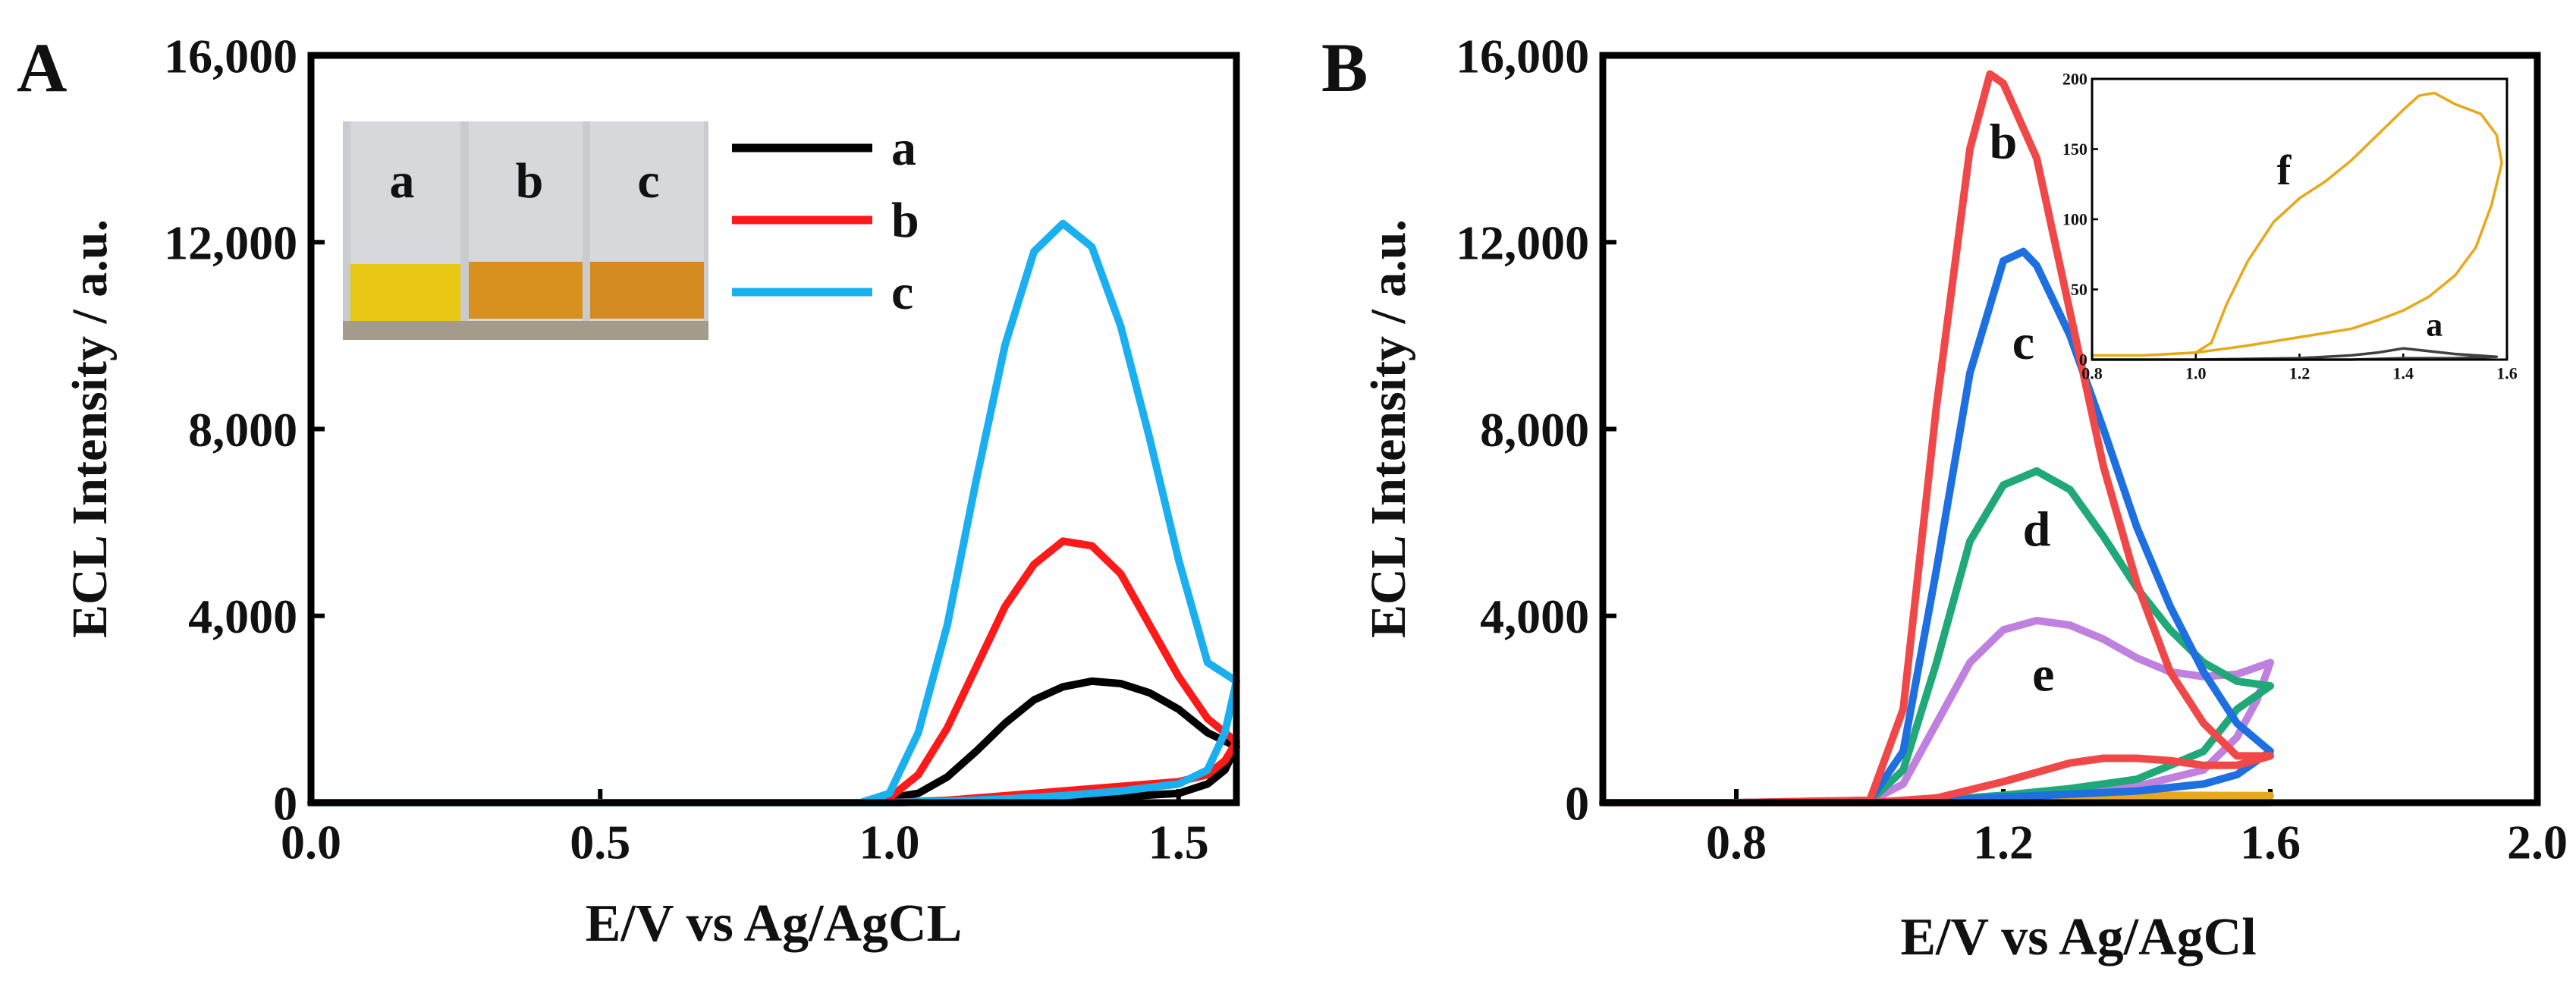  Describe the element at coordinates (1388, 428) in the screenshot. I see `panel-b-y-axis-label: ECL Intensity / a.u.` at that location.